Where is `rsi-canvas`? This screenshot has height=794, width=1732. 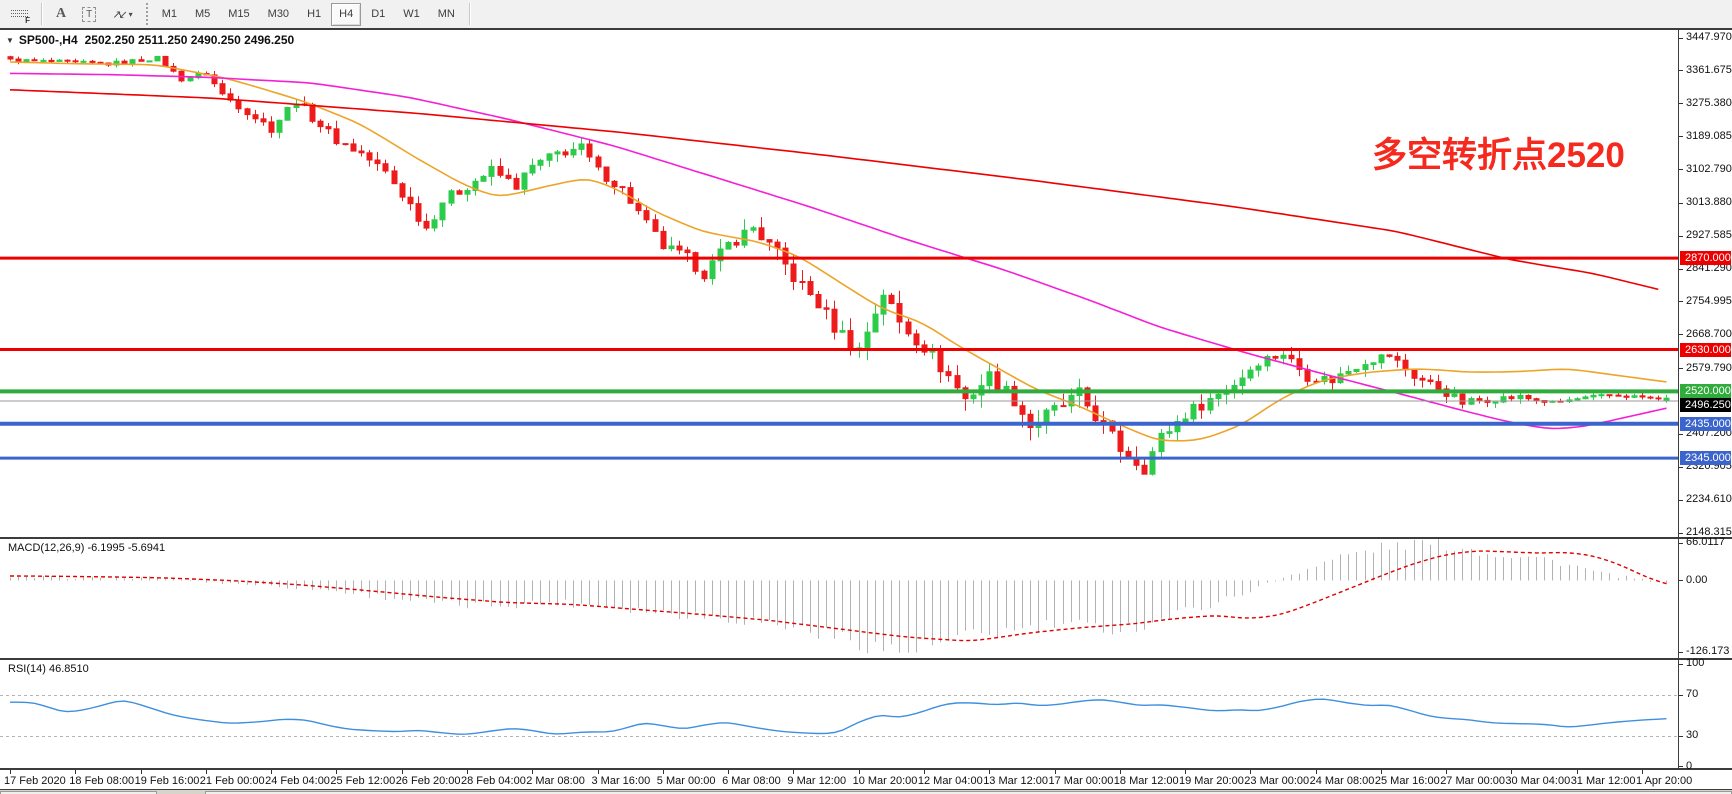 rsi-canvas is located at coordinates (839, 714).